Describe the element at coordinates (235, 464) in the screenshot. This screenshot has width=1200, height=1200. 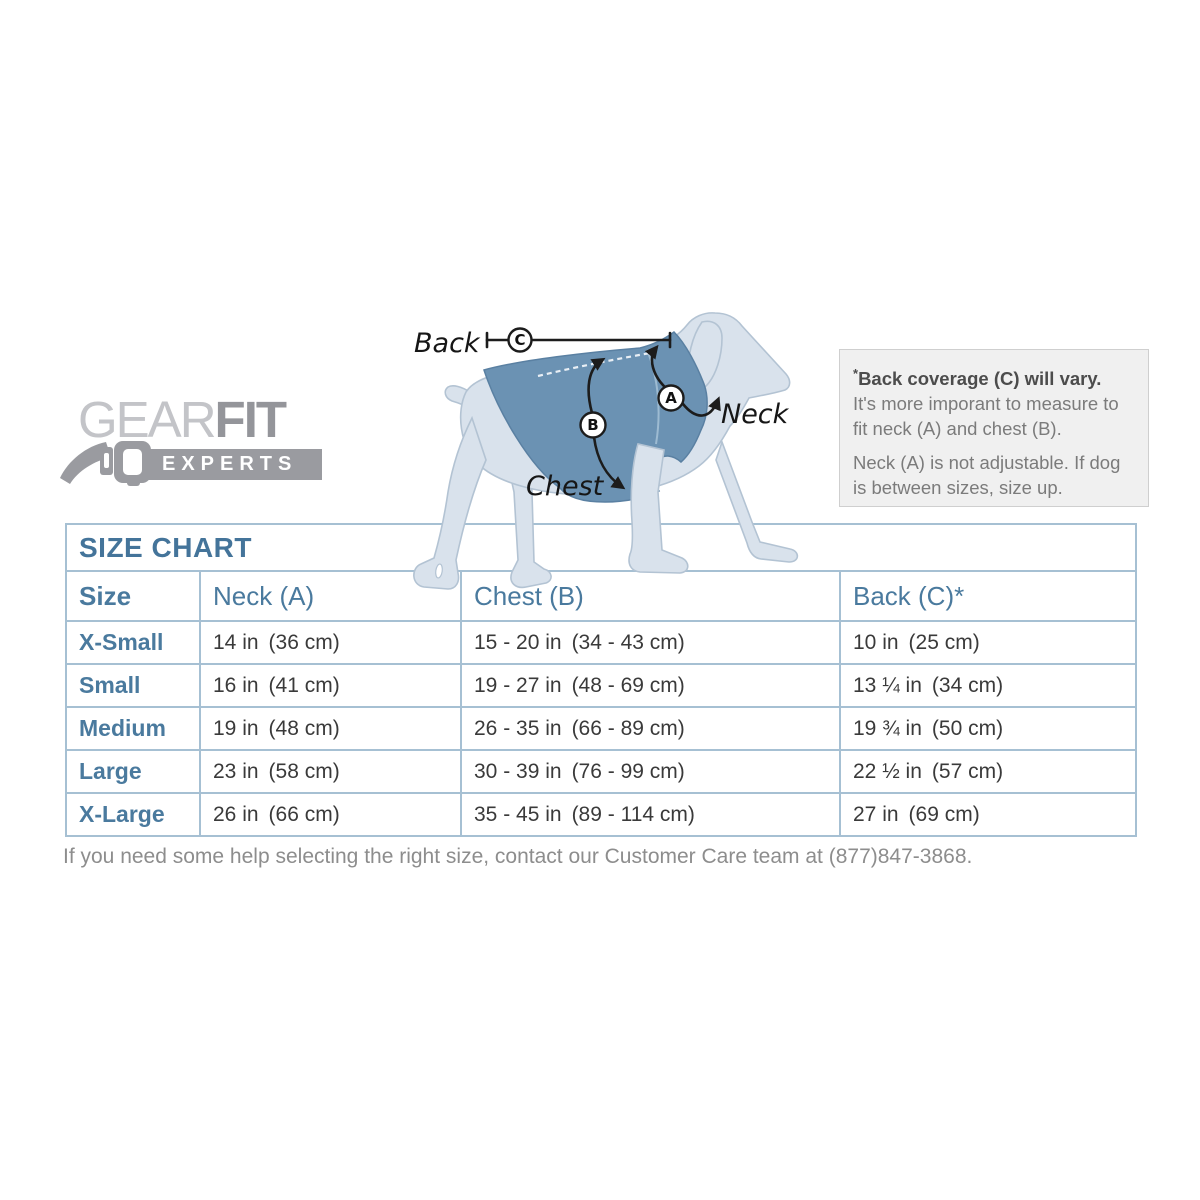
I see `logo-experts-badge: EXPERTS` at that location.